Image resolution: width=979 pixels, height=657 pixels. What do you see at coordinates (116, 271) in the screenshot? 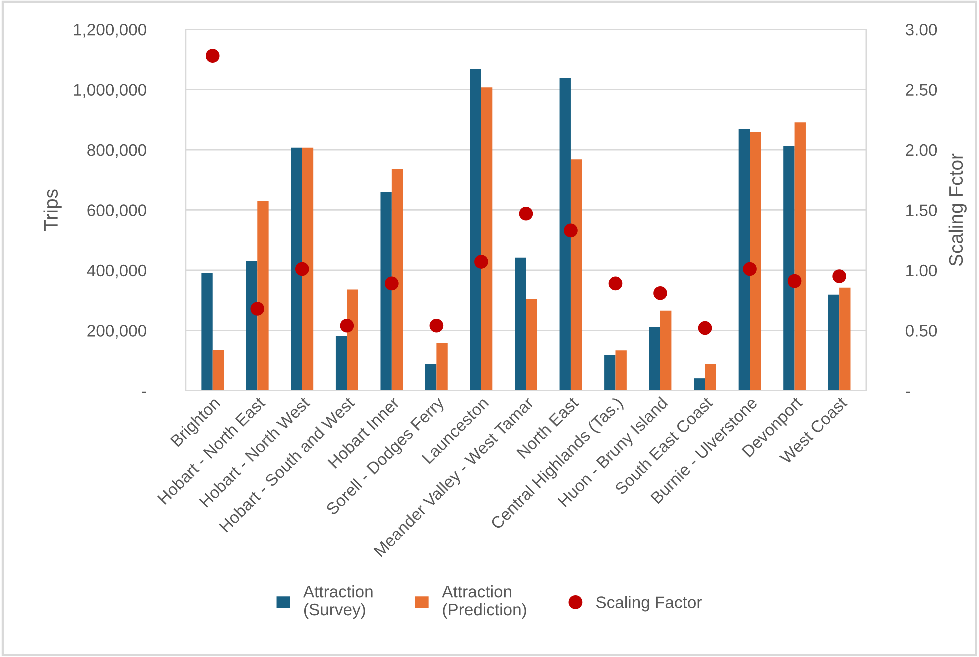
I see `y-tick-label: 400,000` at bounding box center [116, 271].